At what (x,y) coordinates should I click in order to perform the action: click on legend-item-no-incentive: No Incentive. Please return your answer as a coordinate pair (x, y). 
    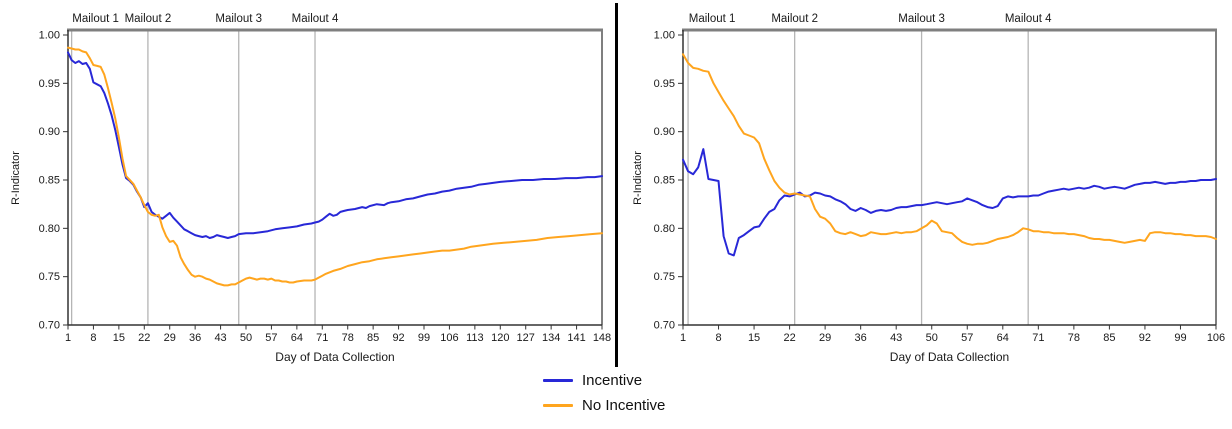
    Looking at the image, I should click on (604, 405).